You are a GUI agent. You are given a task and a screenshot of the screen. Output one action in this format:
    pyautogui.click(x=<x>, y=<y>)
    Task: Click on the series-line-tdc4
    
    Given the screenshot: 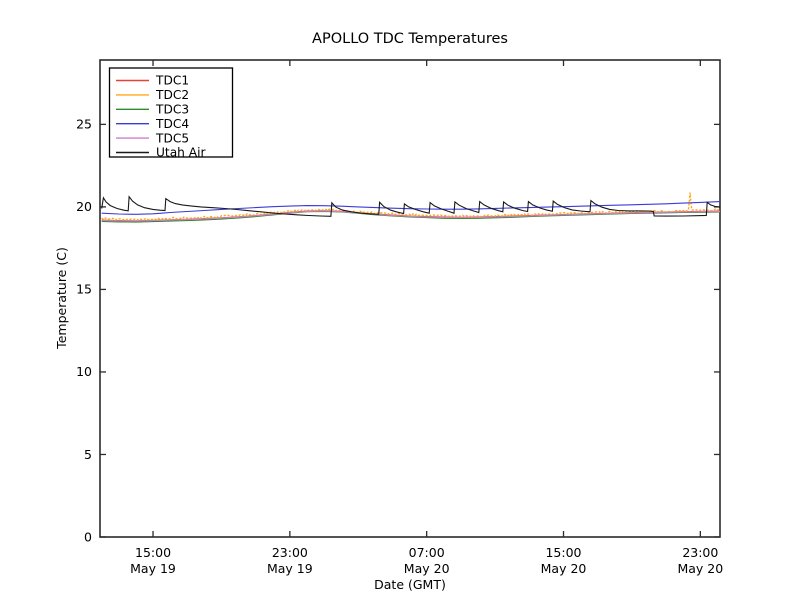 What is the action you would take?
    pyautogui.click(x=410, y=208)
    